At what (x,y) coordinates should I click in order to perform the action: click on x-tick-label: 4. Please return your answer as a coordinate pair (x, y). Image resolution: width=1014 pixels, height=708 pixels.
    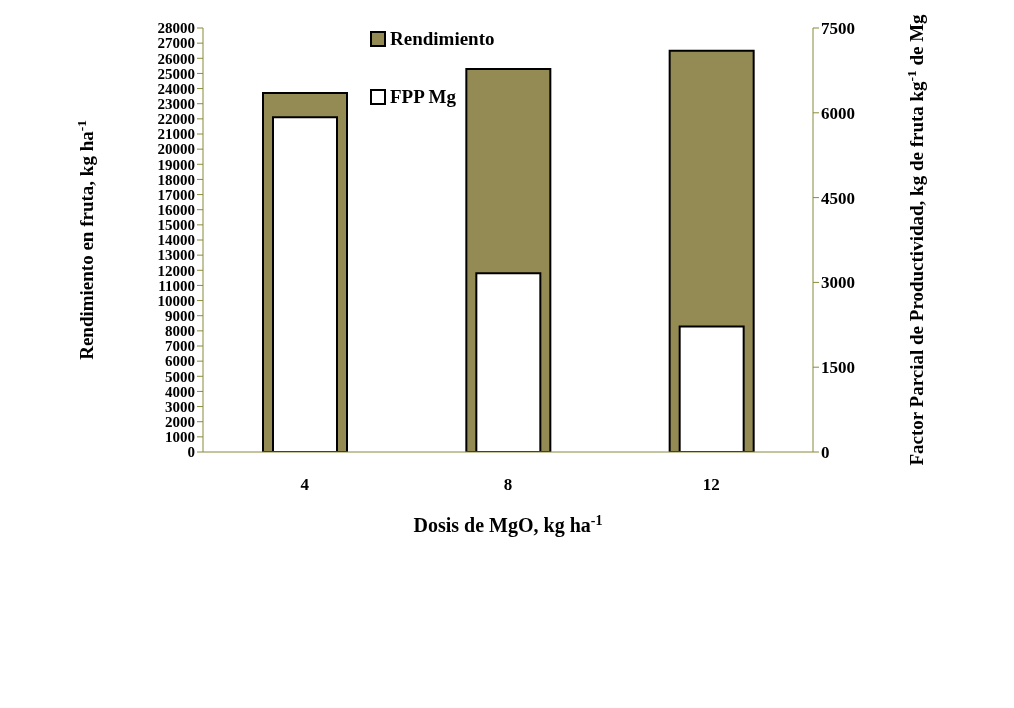
    Looking at the image, I should click on (305, 485).